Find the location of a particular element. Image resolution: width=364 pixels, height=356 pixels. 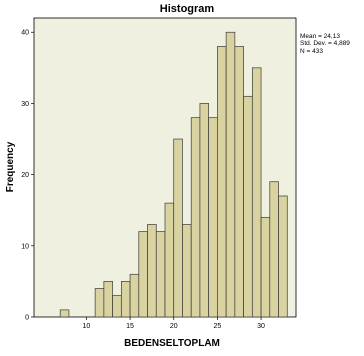

y-ticks: 0 10 20 30 40 is located at coordinates (27, 176).